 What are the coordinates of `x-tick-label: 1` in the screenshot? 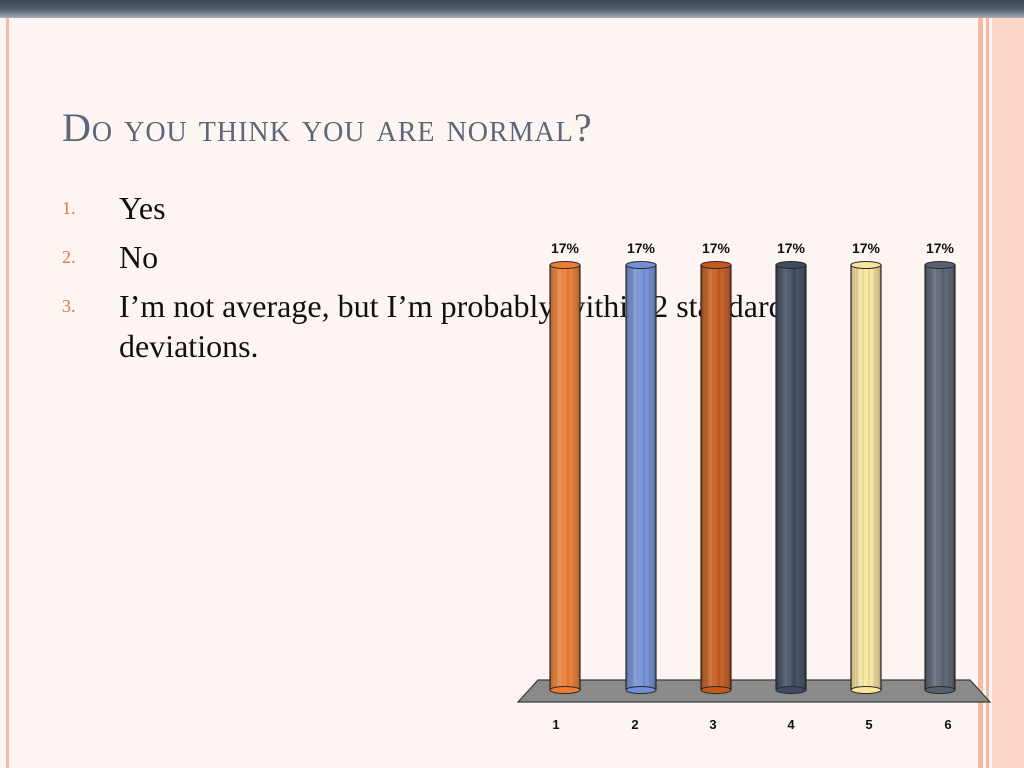 It's located at (555, 724).